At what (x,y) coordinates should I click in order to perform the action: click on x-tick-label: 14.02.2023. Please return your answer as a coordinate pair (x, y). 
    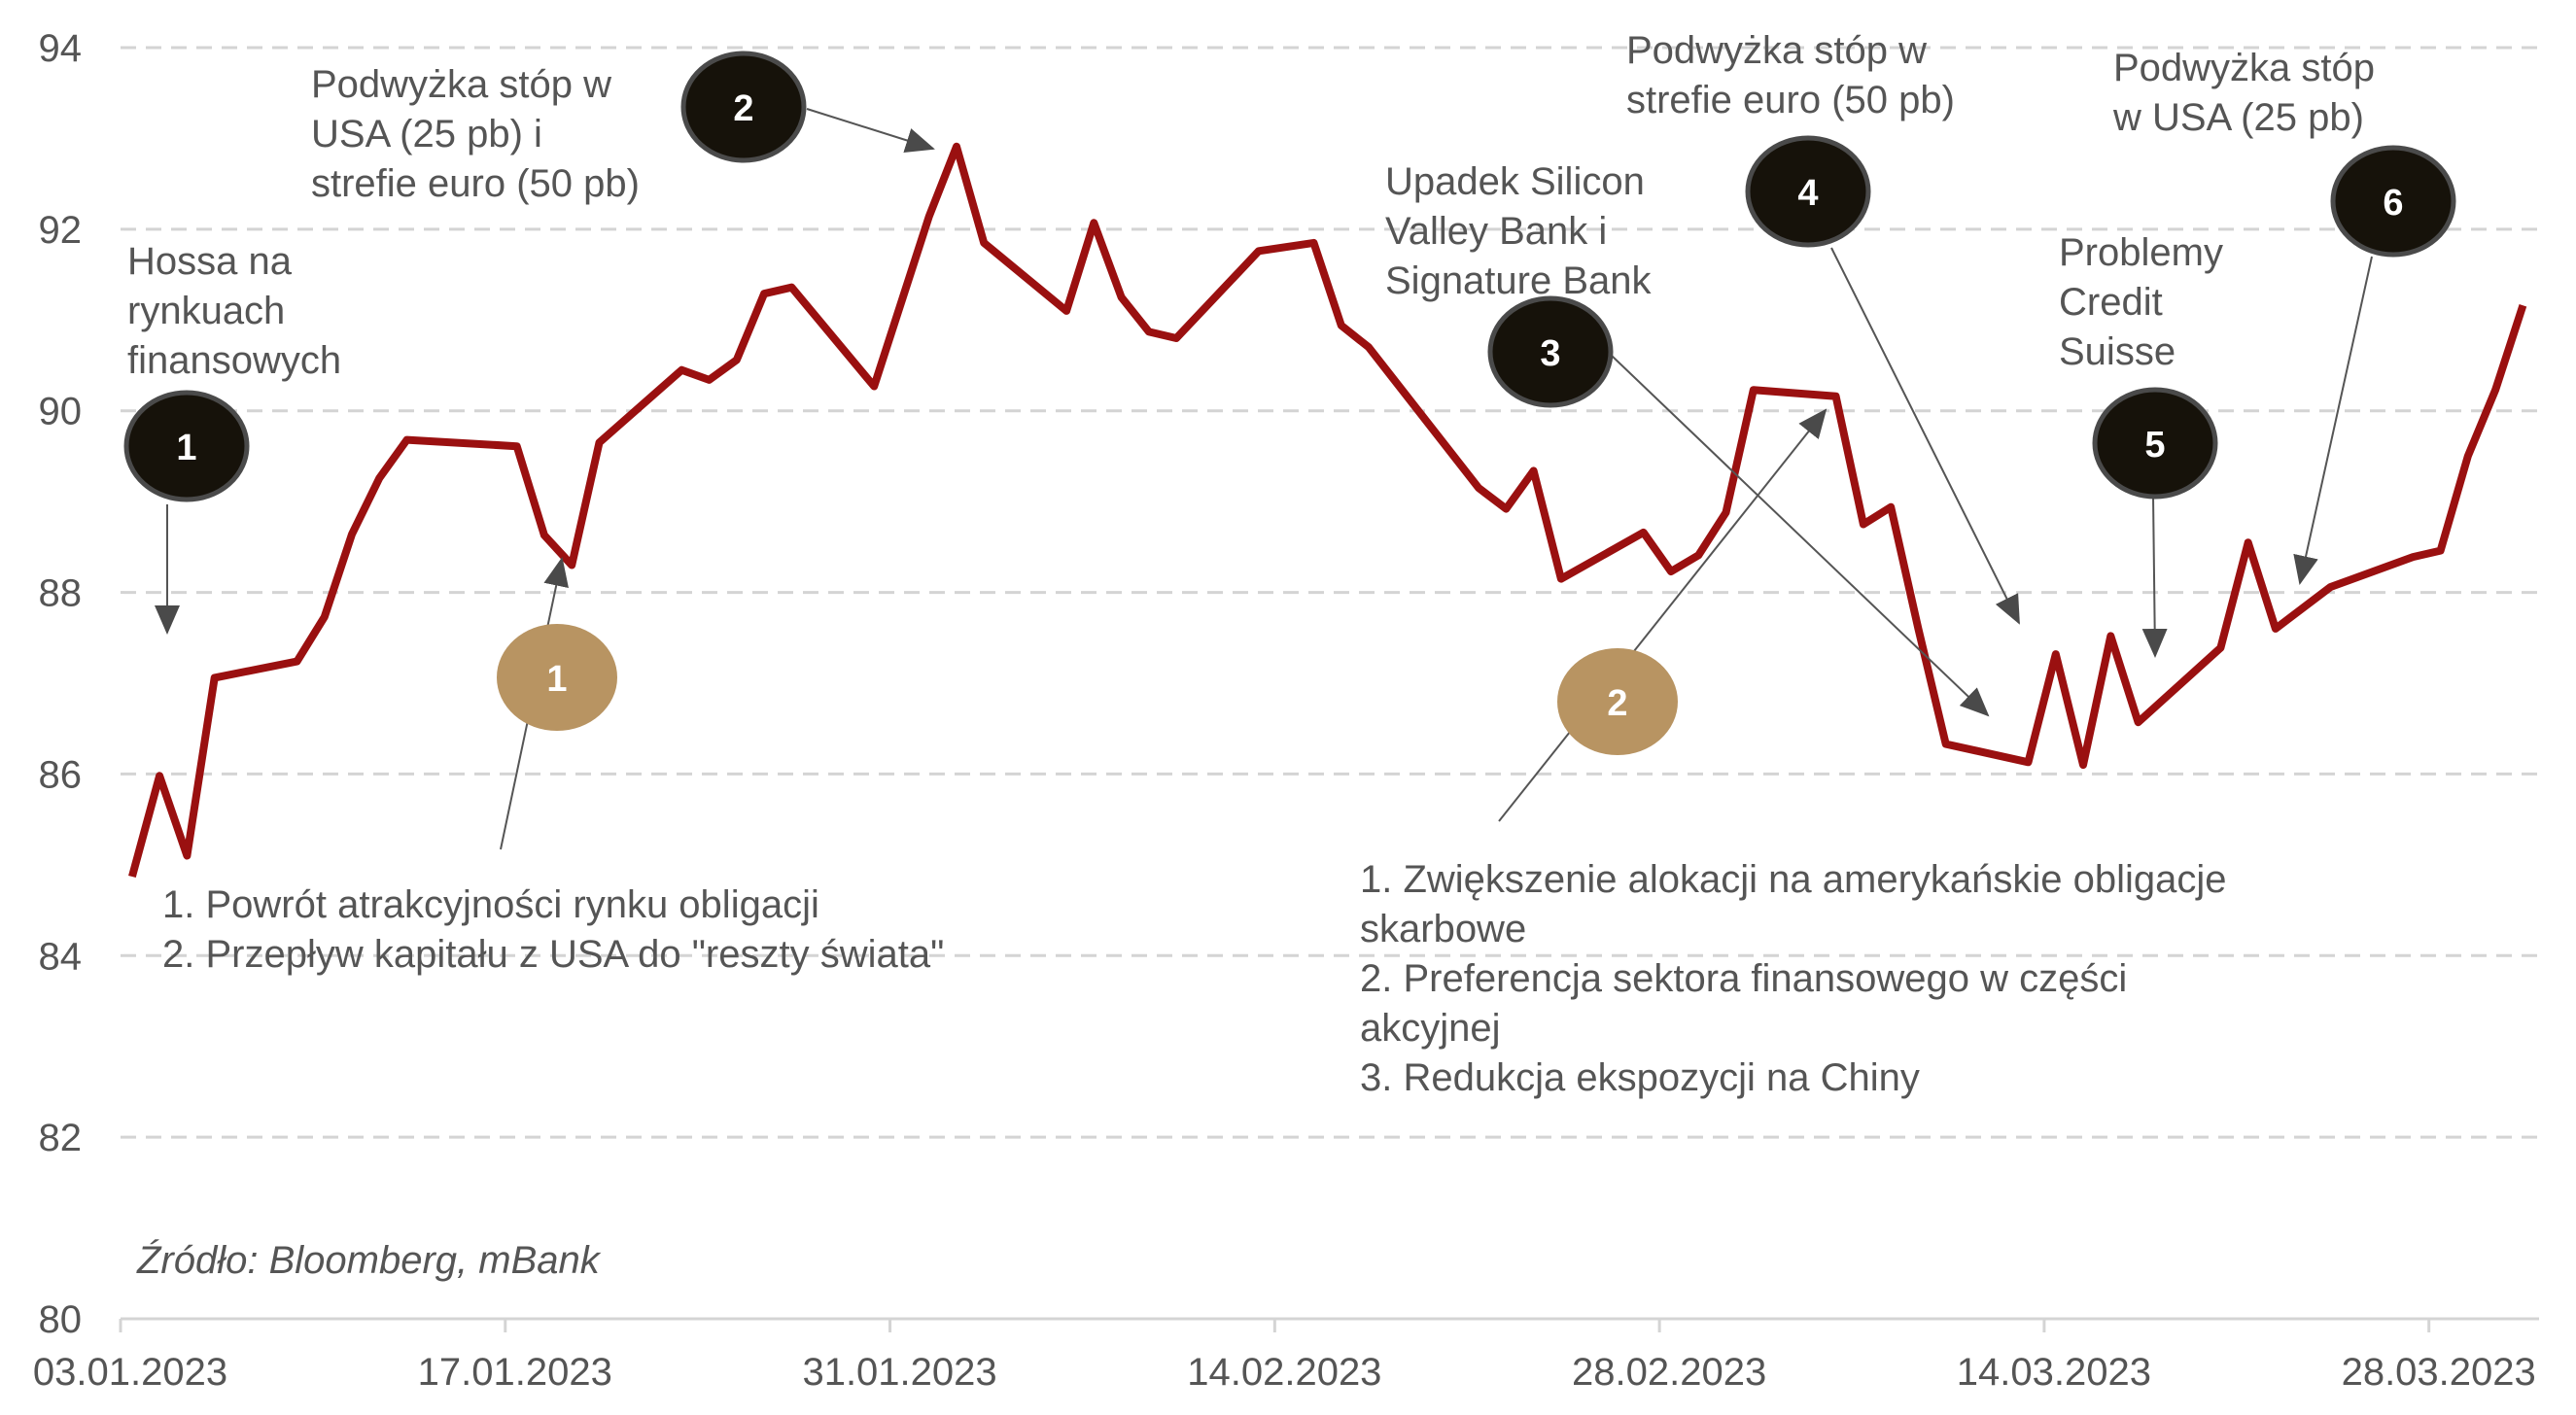
    Looking at the image, I should click on (1284, 1372).